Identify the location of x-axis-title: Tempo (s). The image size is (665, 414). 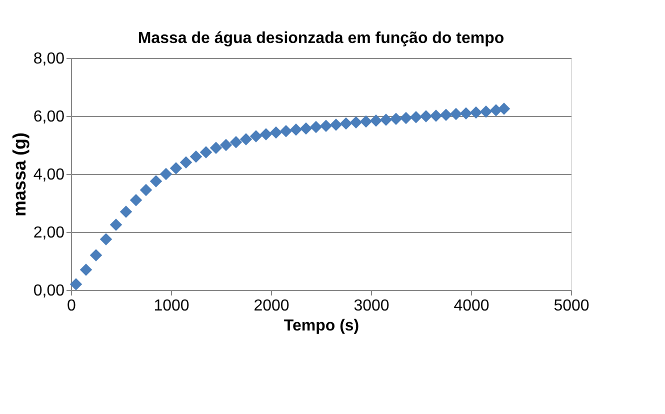
(322, 326).